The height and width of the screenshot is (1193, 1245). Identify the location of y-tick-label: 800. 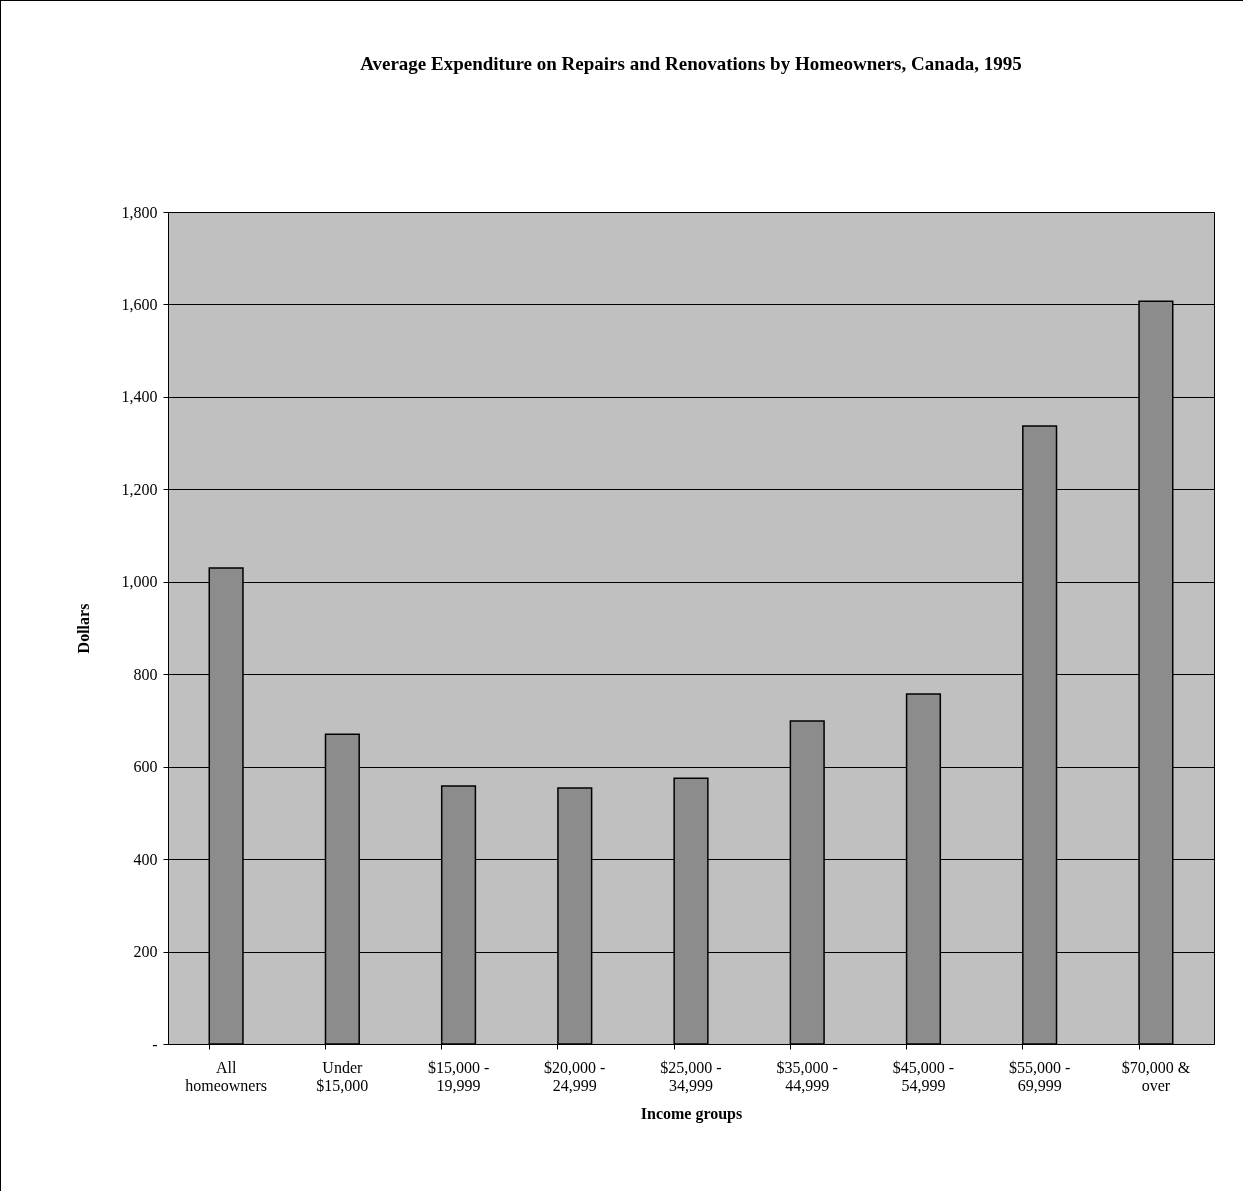
(145, 674).